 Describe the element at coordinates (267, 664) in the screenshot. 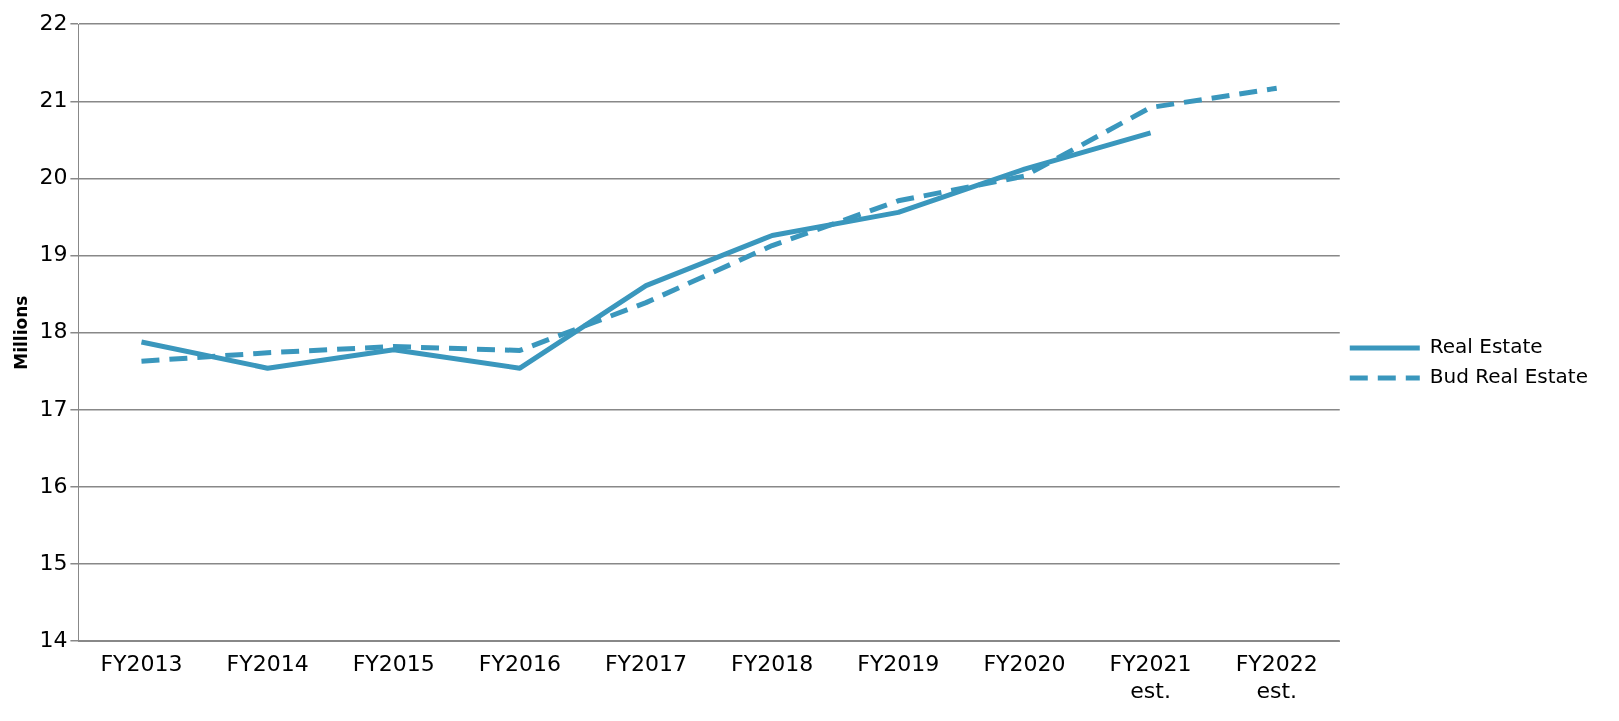

I see `x-tick-label: FY2014` at that location.